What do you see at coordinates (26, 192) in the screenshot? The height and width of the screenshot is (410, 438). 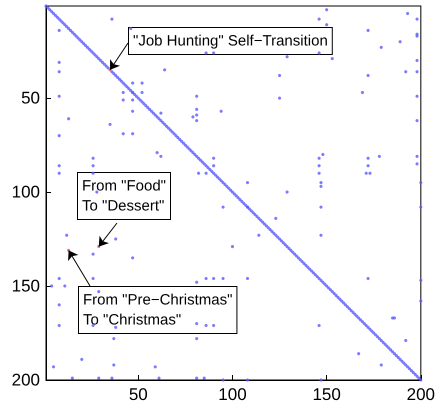 I see `y-tick-label: 100` at bounding box center [26, 192].